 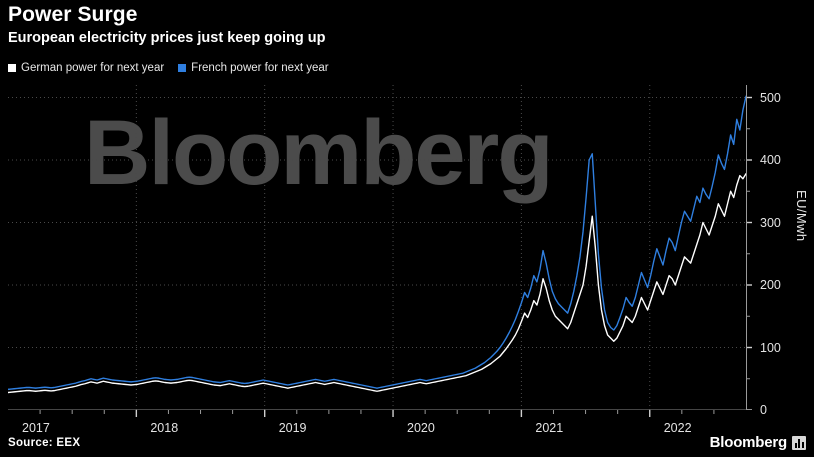 I want to click on page-title: Power Surge, so click(x=73, y=14).